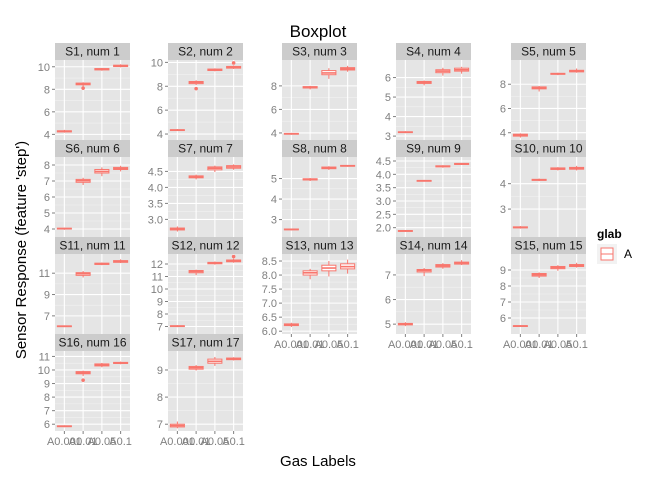 This screenshot has height=480, width=672. What do you see at coordinates (205, 52) in the screenshot?
I see `facet-strip-label: S2, num 2` at bounding box center [205, 52].